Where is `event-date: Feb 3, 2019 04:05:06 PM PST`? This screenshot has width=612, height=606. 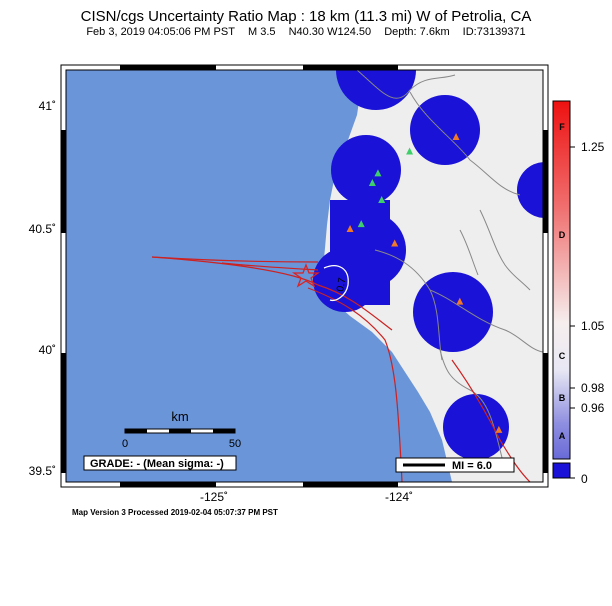 event-date: Feb 3, 2019 04:05:06 PM PST is located at coordinates (160, 32).